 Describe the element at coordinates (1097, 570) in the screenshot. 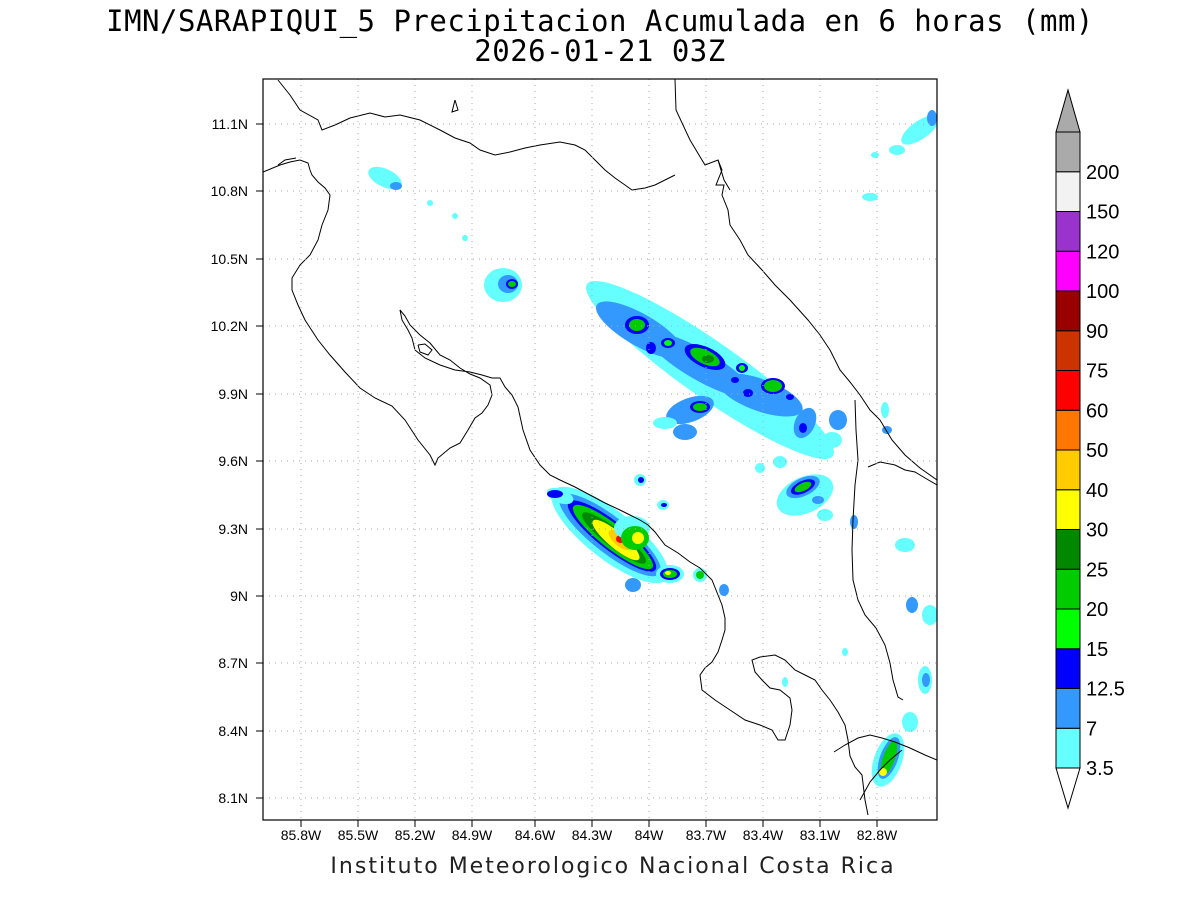

I see `colorbar-label: 25` at that location.